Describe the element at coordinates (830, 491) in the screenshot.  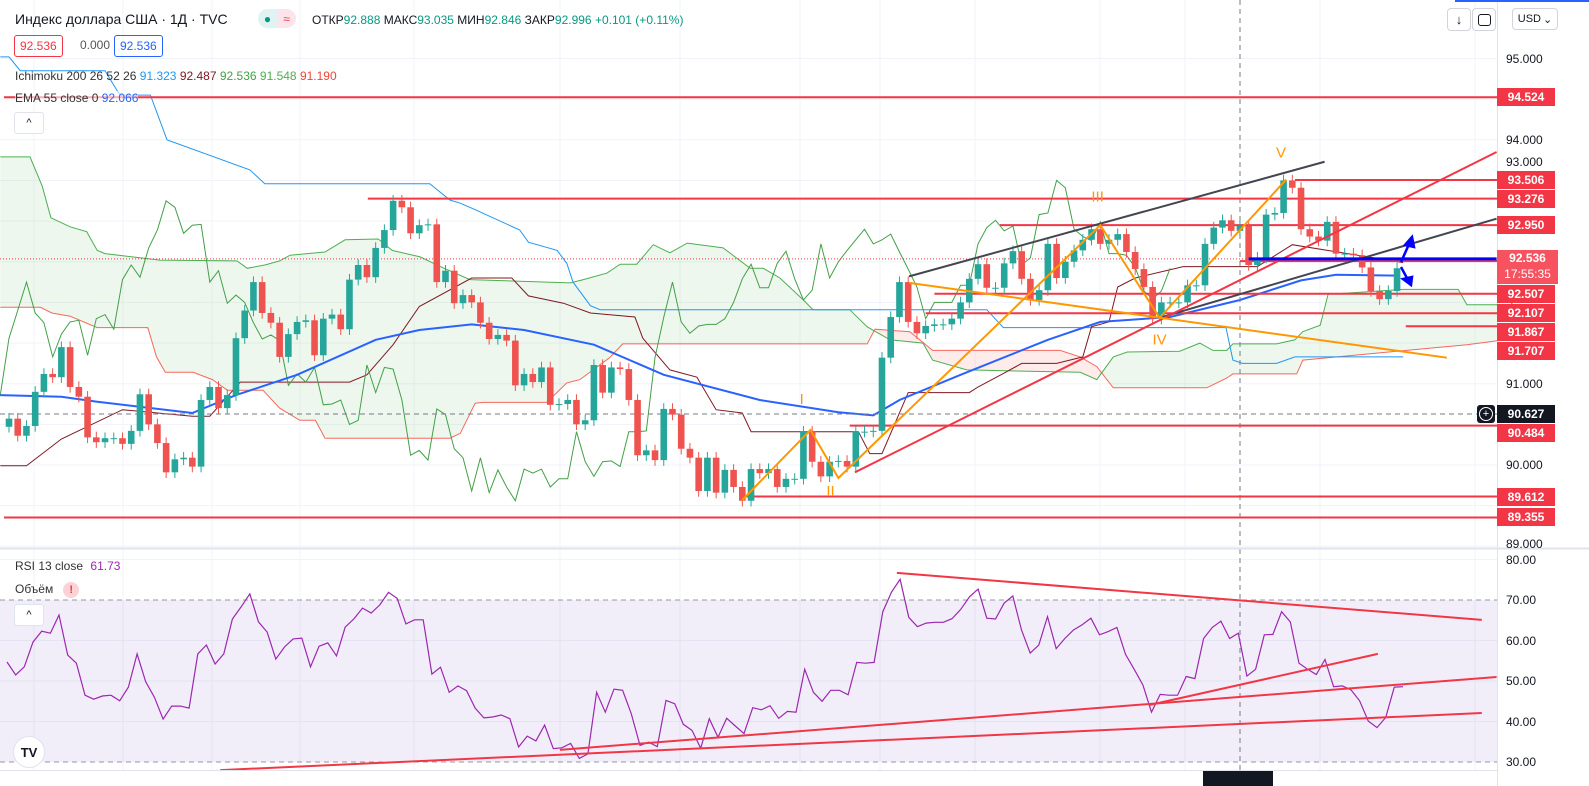
I see `wave-label: II` at that location.